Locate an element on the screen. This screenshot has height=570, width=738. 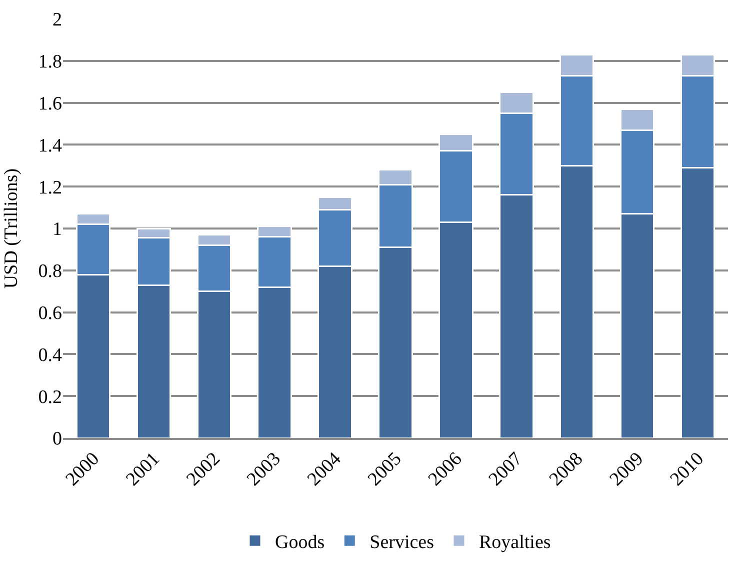
y-axis-title: USD (Trillions) is located at coordinates (11, 228).